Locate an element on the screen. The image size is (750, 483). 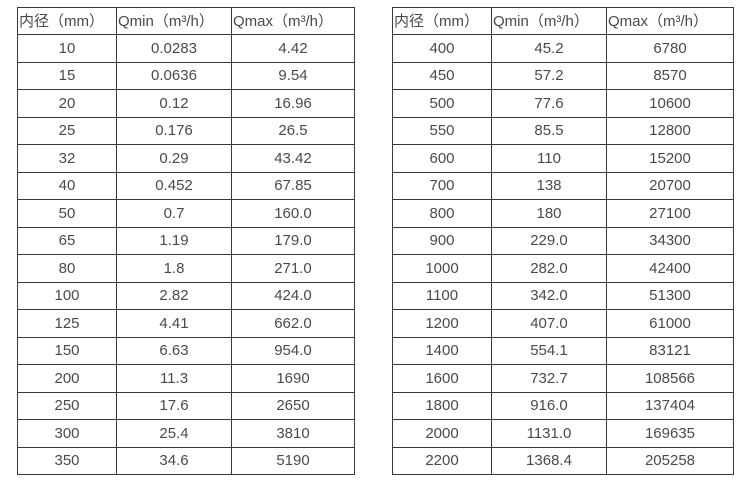
cell: 0.452 is located at coordinates (174, 185).